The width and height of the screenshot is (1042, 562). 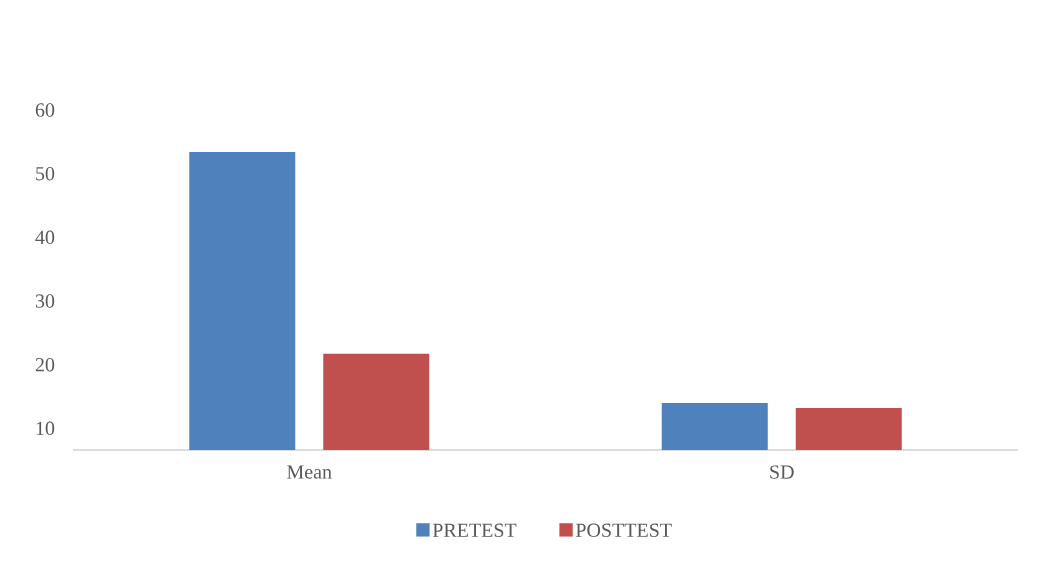 What do you see at coordinates (782, 472) in the screenshot?
I see `x-tick-label: SD` at bounding box center [782, 472].